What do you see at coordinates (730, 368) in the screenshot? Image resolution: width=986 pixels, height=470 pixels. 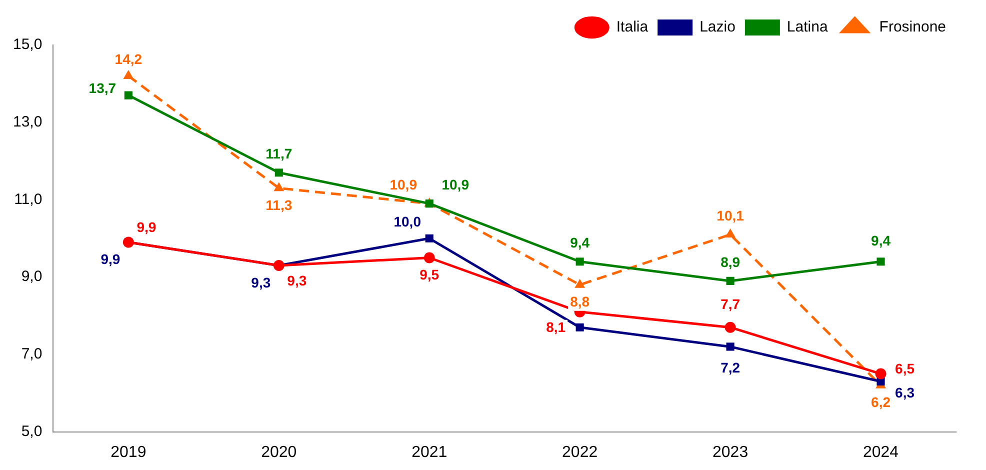 I see `data-label: 7,2` at bounding box center [730, 368].